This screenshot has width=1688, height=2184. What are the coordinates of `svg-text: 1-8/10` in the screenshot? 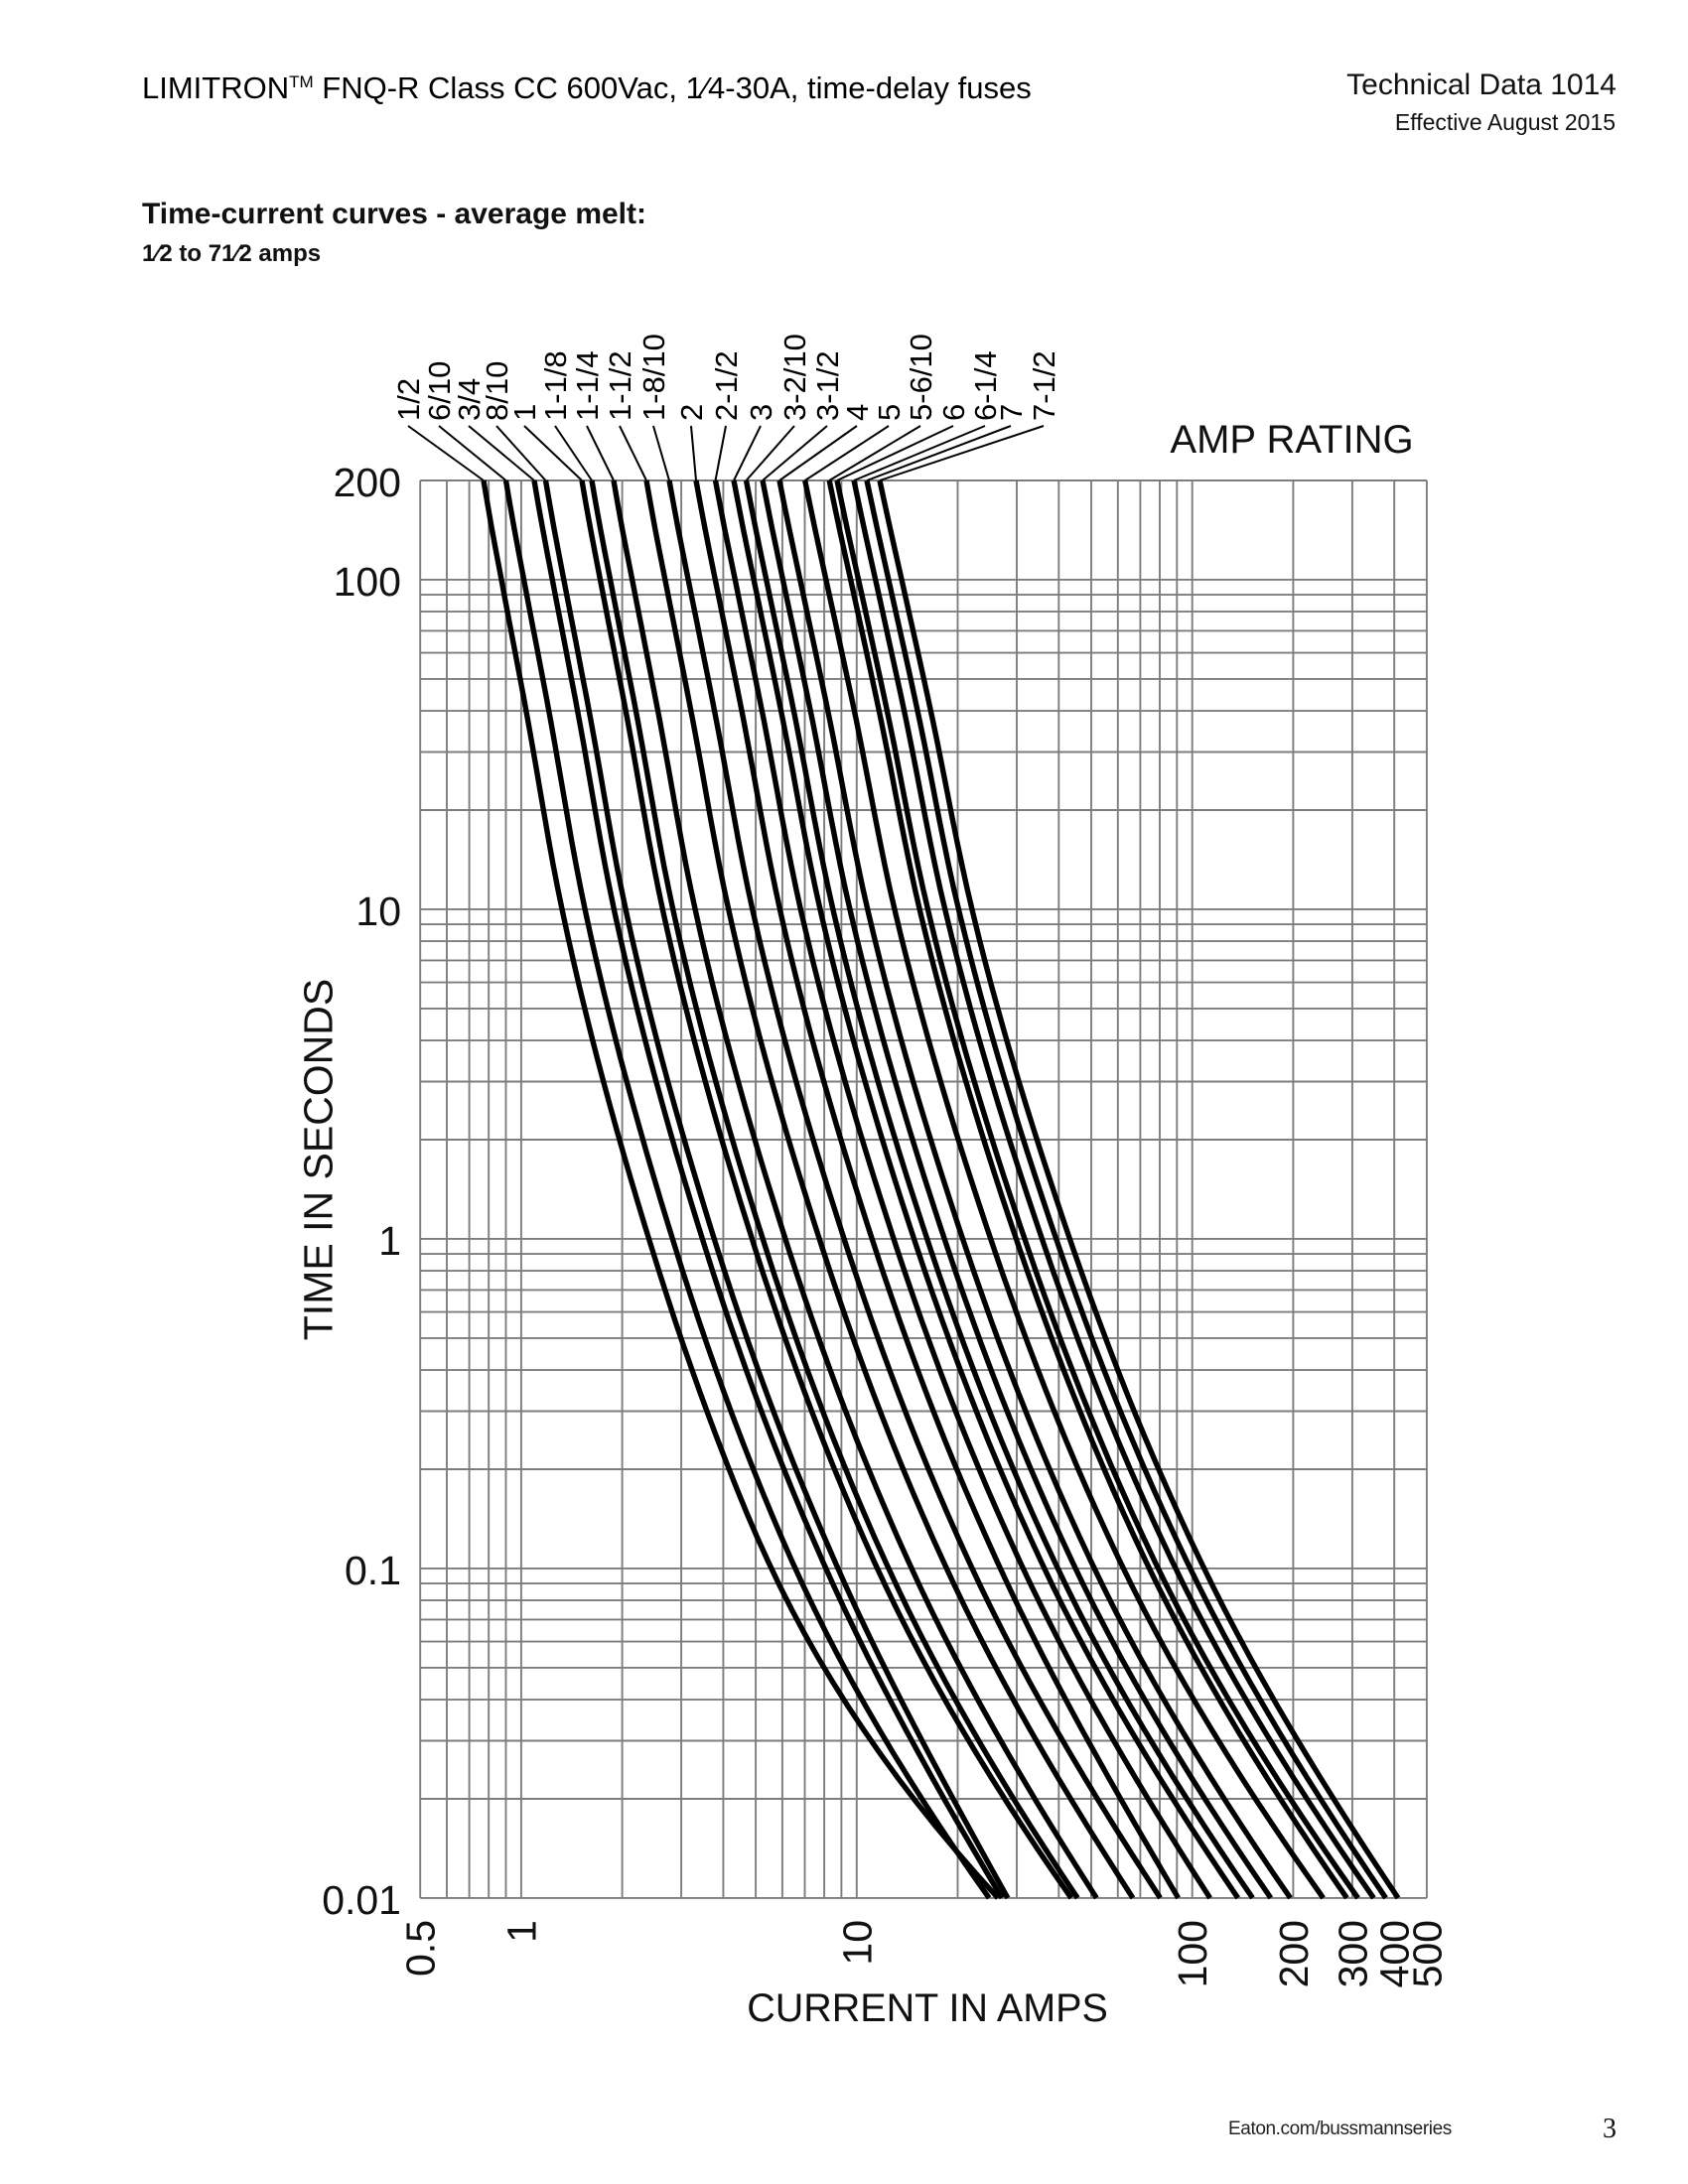 It's located at (653, 377).